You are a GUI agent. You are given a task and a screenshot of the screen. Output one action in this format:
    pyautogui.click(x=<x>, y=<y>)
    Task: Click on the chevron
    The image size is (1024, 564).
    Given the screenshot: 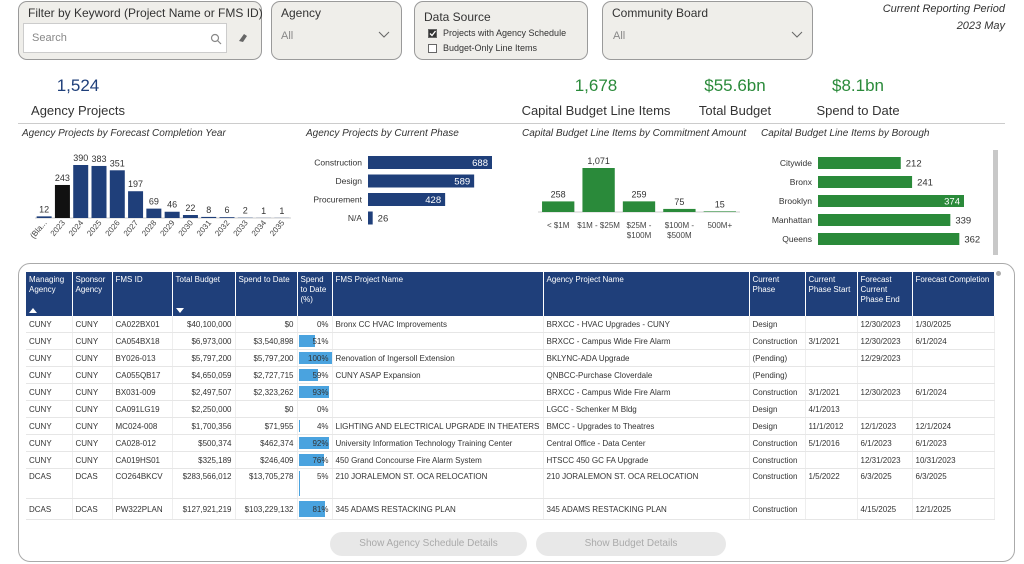 What is the action you would take?
    pyautogui.click(x=384, y=34)
    